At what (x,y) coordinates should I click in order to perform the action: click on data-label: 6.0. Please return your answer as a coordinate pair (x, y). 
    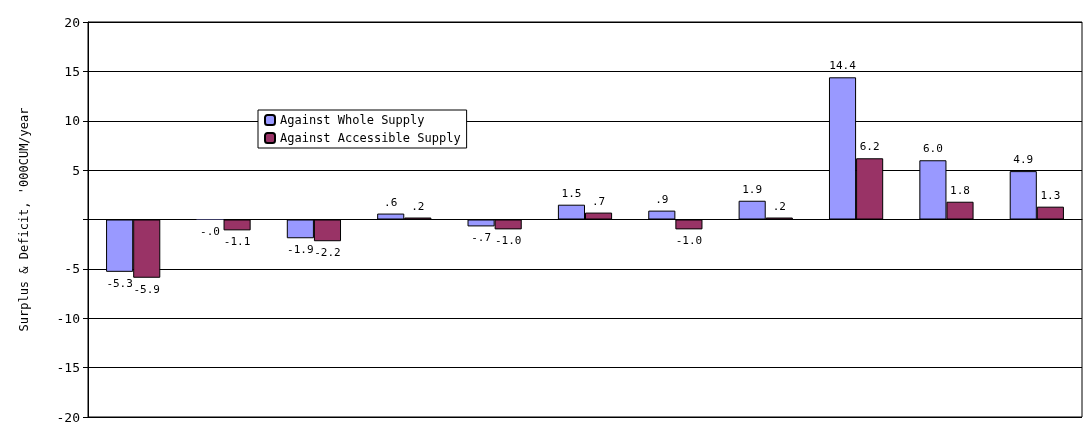
    Looking at the image, I should click on (932, 149).